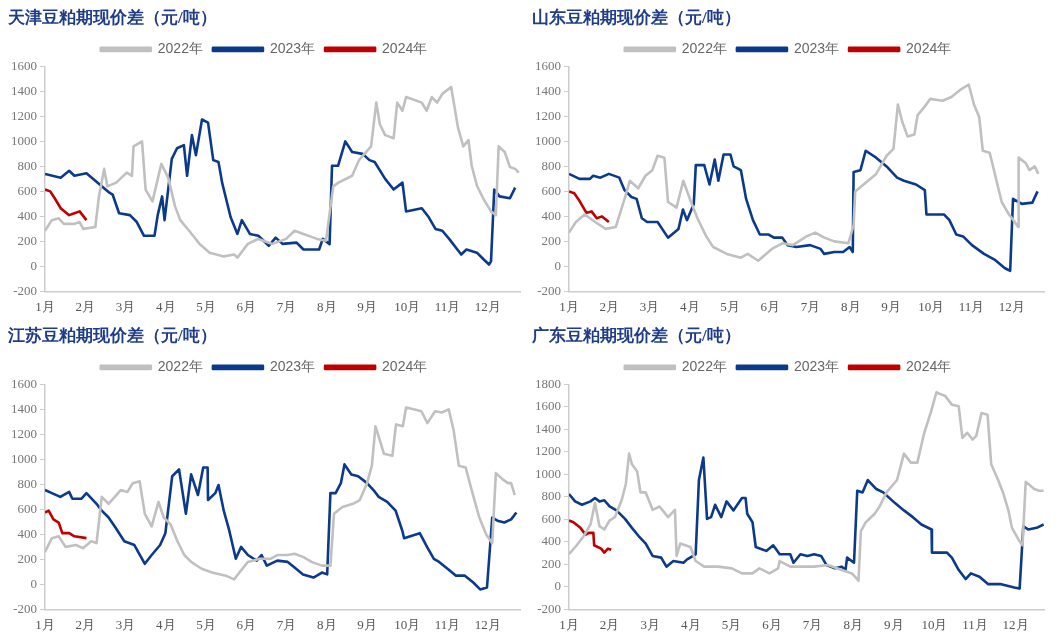  Describe the element at coordinates (112, 17) in the screenshot. I see `chart-title: 天津豆粕期现价差（元/吨）` at that location.